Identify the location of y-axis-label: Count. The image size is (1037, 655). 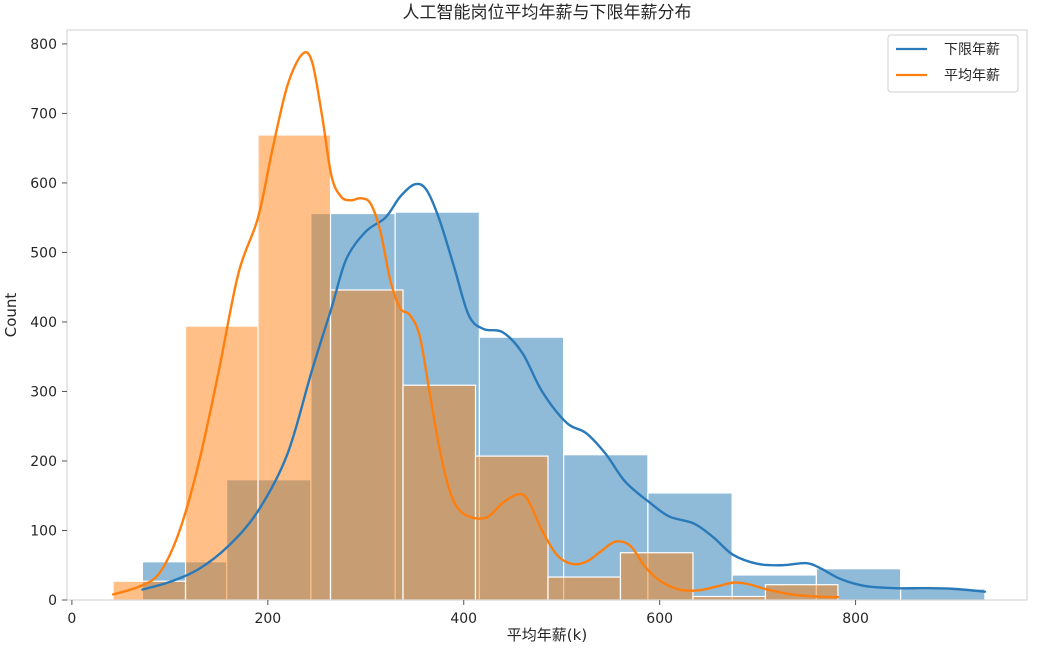
(11, 315).